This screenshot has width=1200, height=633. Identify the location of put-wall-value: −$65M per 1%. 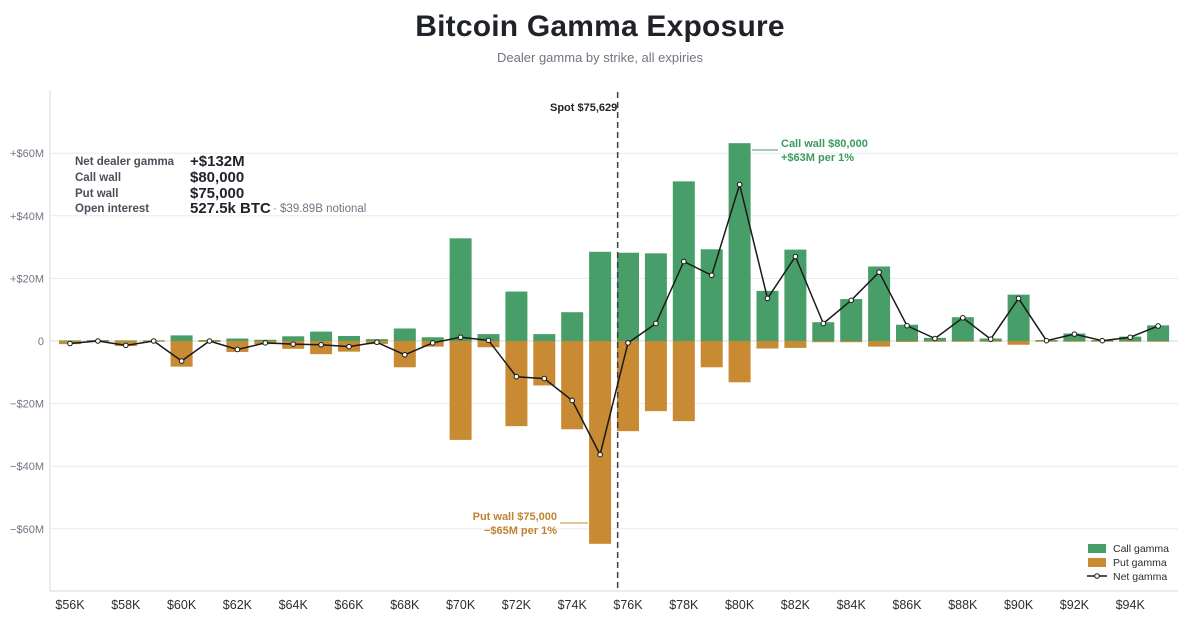
(520, 531).